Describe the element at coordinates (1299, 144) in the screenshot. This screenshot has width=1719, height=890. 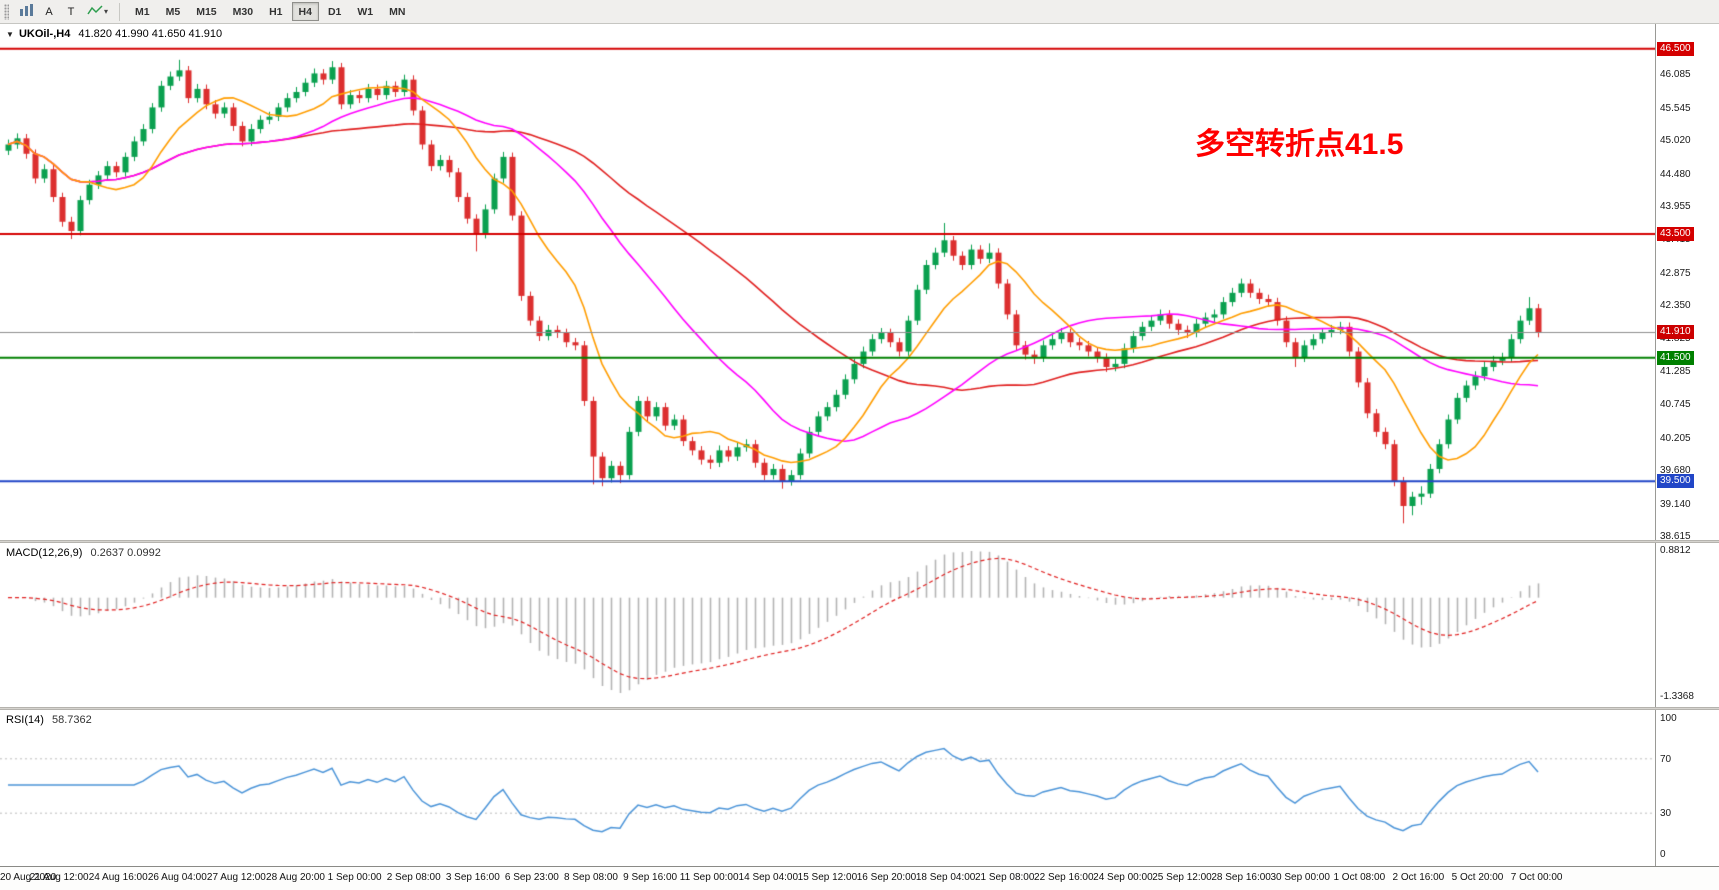
I see `chart-annotation: 多空转折点41.5` at that location.